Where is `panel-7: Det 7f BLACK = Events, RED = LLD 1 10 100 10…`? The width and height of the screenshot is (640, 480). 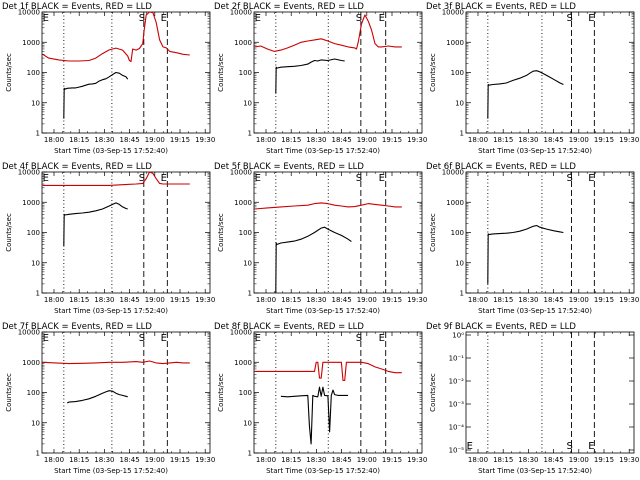 panel-7: Det 7f BLACK = Events, RED = LLD 1 10 100 10… is located at coordinates (108, 398).